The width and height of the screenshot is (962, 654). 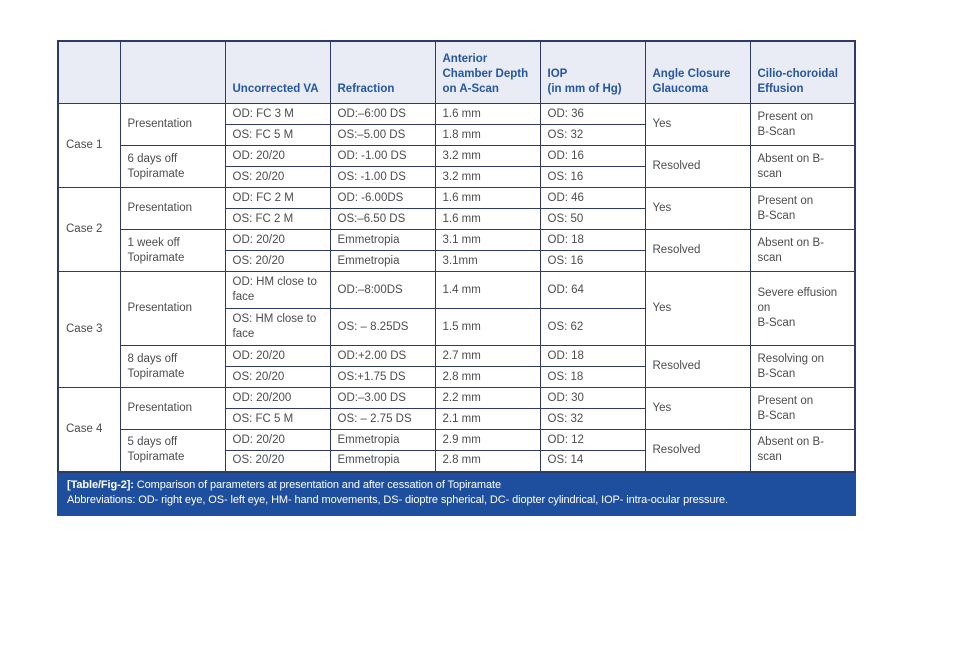 What do you see at coordinates (487, 356) in the screenshot?
I see `acd-cell: 2.7 mm` at bounding box center [487, 356].